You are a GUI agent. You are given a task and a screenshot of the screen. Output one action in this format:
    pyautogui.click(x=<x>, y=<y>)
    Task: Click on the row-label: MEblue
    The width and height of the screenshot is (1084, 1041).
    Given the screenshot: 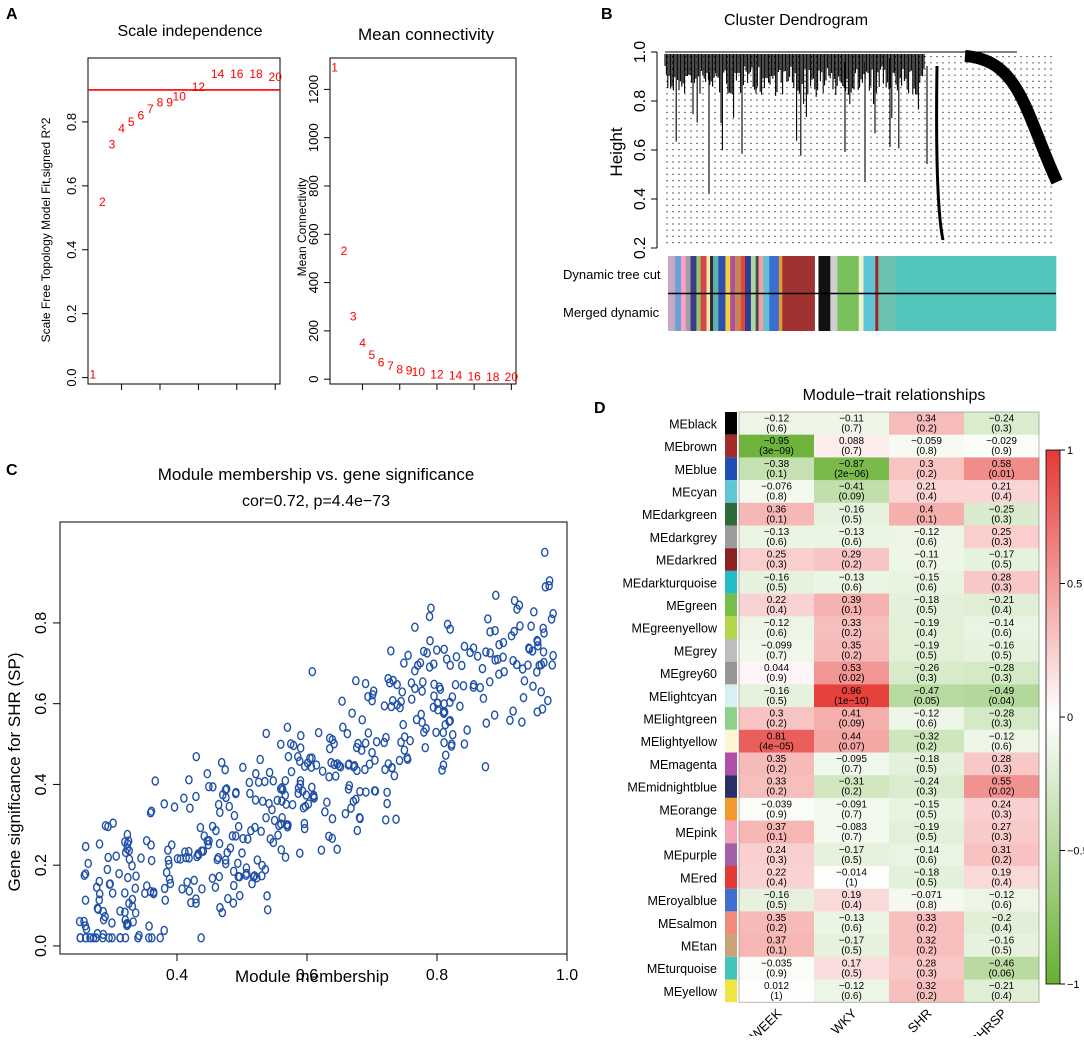 What is the action you would take?
    pyautogui.click(x=696, y=470)
    